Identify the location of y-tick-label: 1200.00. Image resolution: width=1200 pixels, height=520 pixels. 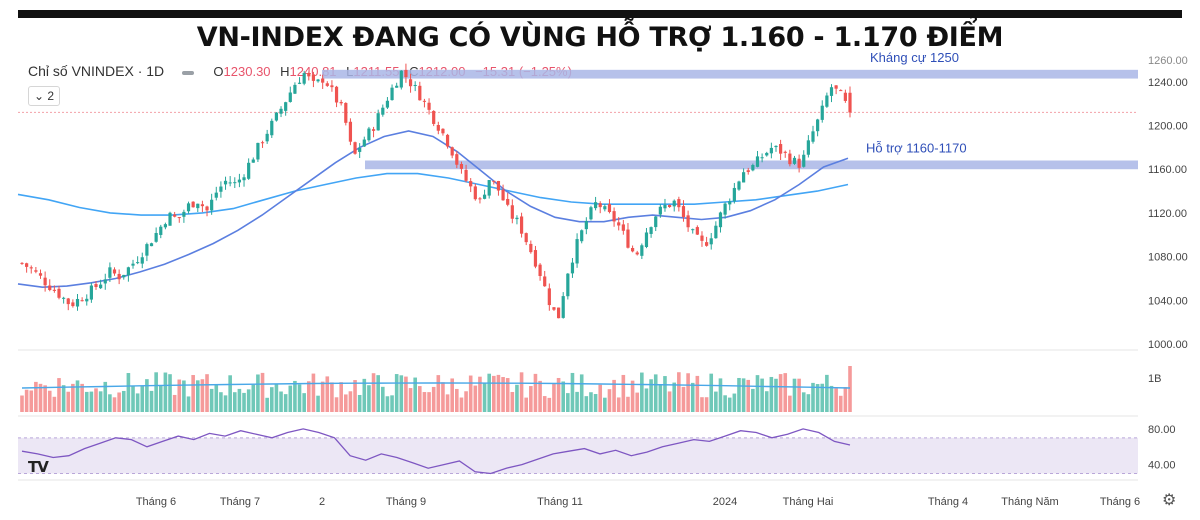
(1168, 127).